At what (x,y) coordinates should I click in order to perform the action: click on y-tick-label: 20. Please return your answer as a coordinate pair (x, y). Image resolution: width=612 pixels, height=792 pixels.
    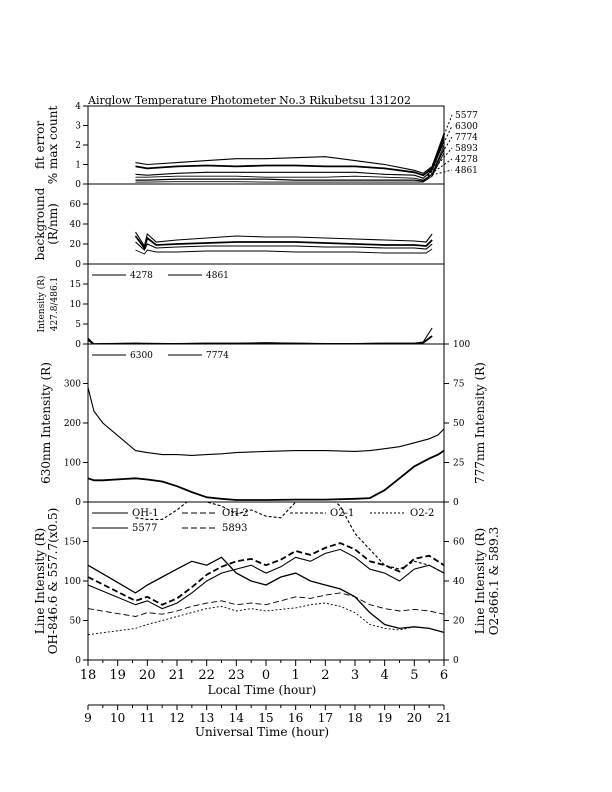
    Looking at the image, I should click on (76, 245).